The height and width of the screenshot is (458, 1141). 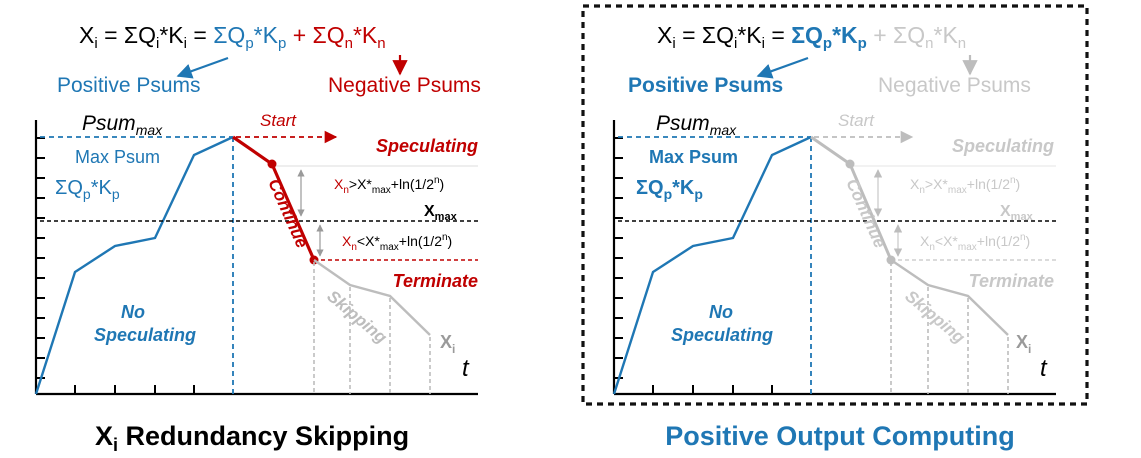 What do you see at coordinates (669, 189) in the screenshot?
I see `right-sum-qk-label: ΣQp*Kp` at bounding box center [669, 189].